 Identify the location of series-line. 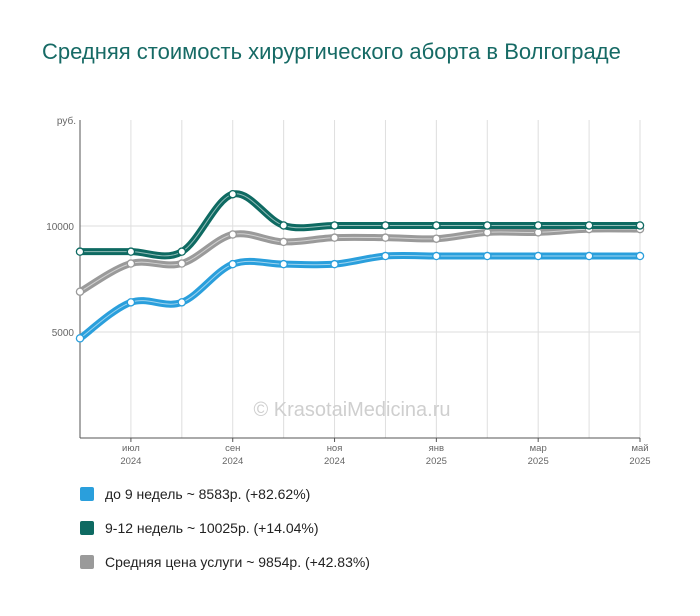
(360, 225).